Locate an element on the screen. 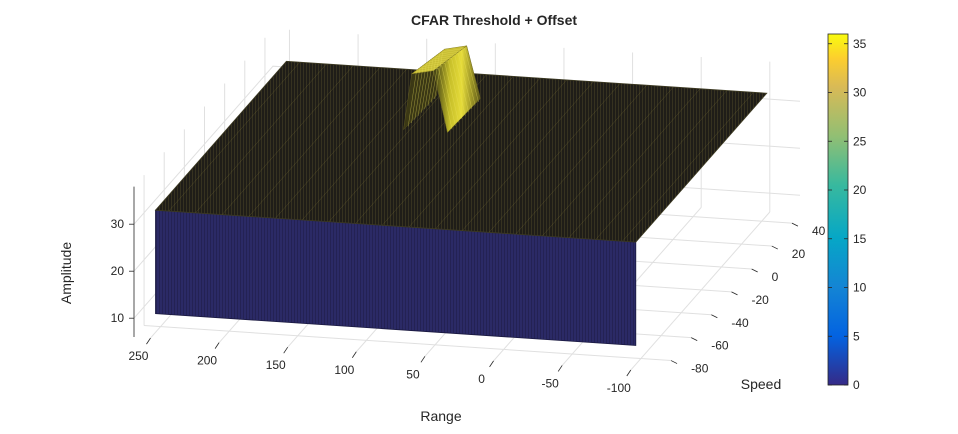  x-axis-label: Range is located at coordinates (440, 416).